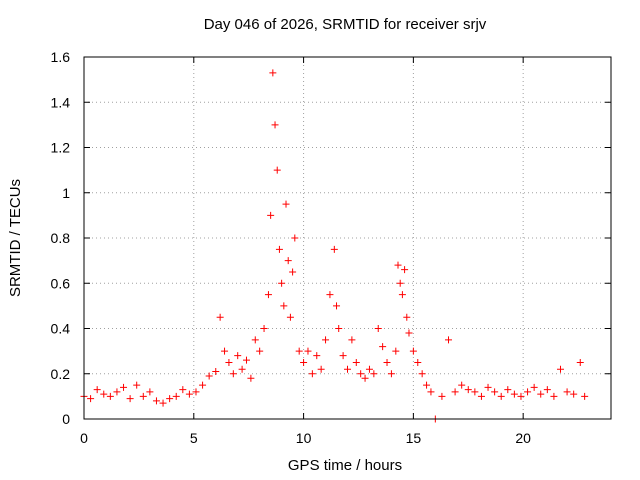 This screenshot has width=640, height=480. What do you see at coordinates (61, 374) in the screenshot?
I see `y-tick-label: 0.2` at bounding box center [61, 374].